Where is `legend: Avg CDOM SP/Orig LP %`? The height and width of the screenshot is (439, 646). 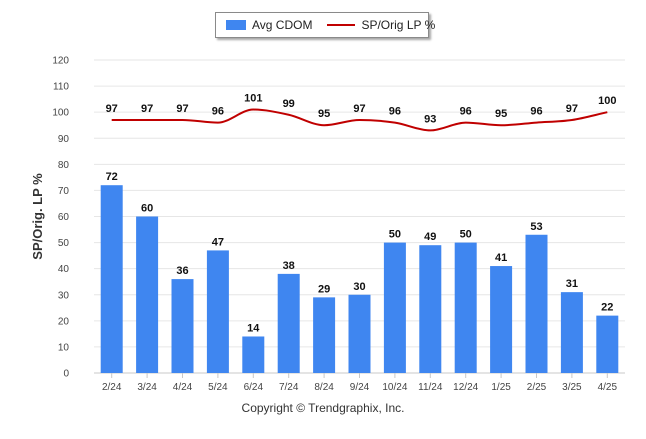 legend: Avg CDOM SP/Orig LP % is located at coordinates (325, 25).